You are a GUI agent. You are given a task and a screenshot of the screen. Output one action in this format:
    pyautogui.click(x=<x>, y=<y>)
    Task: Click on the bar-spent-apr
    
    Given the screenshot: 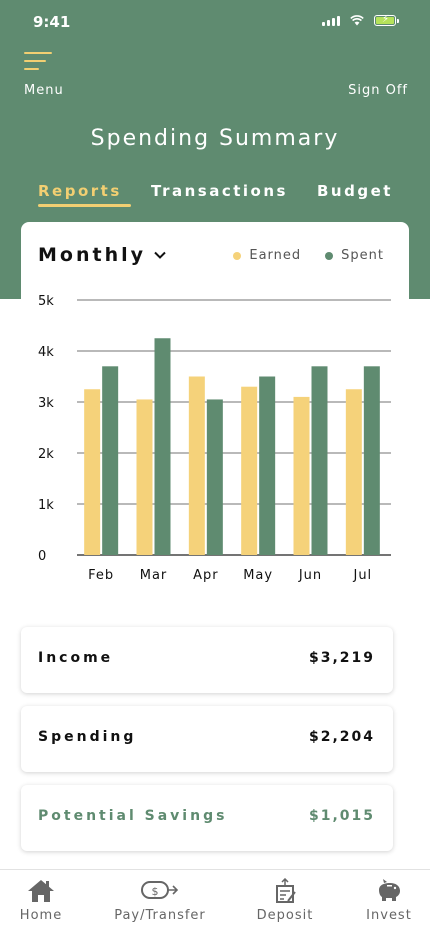 What is the action you would take?
    pyautogui.click(x=214, y=477)
    